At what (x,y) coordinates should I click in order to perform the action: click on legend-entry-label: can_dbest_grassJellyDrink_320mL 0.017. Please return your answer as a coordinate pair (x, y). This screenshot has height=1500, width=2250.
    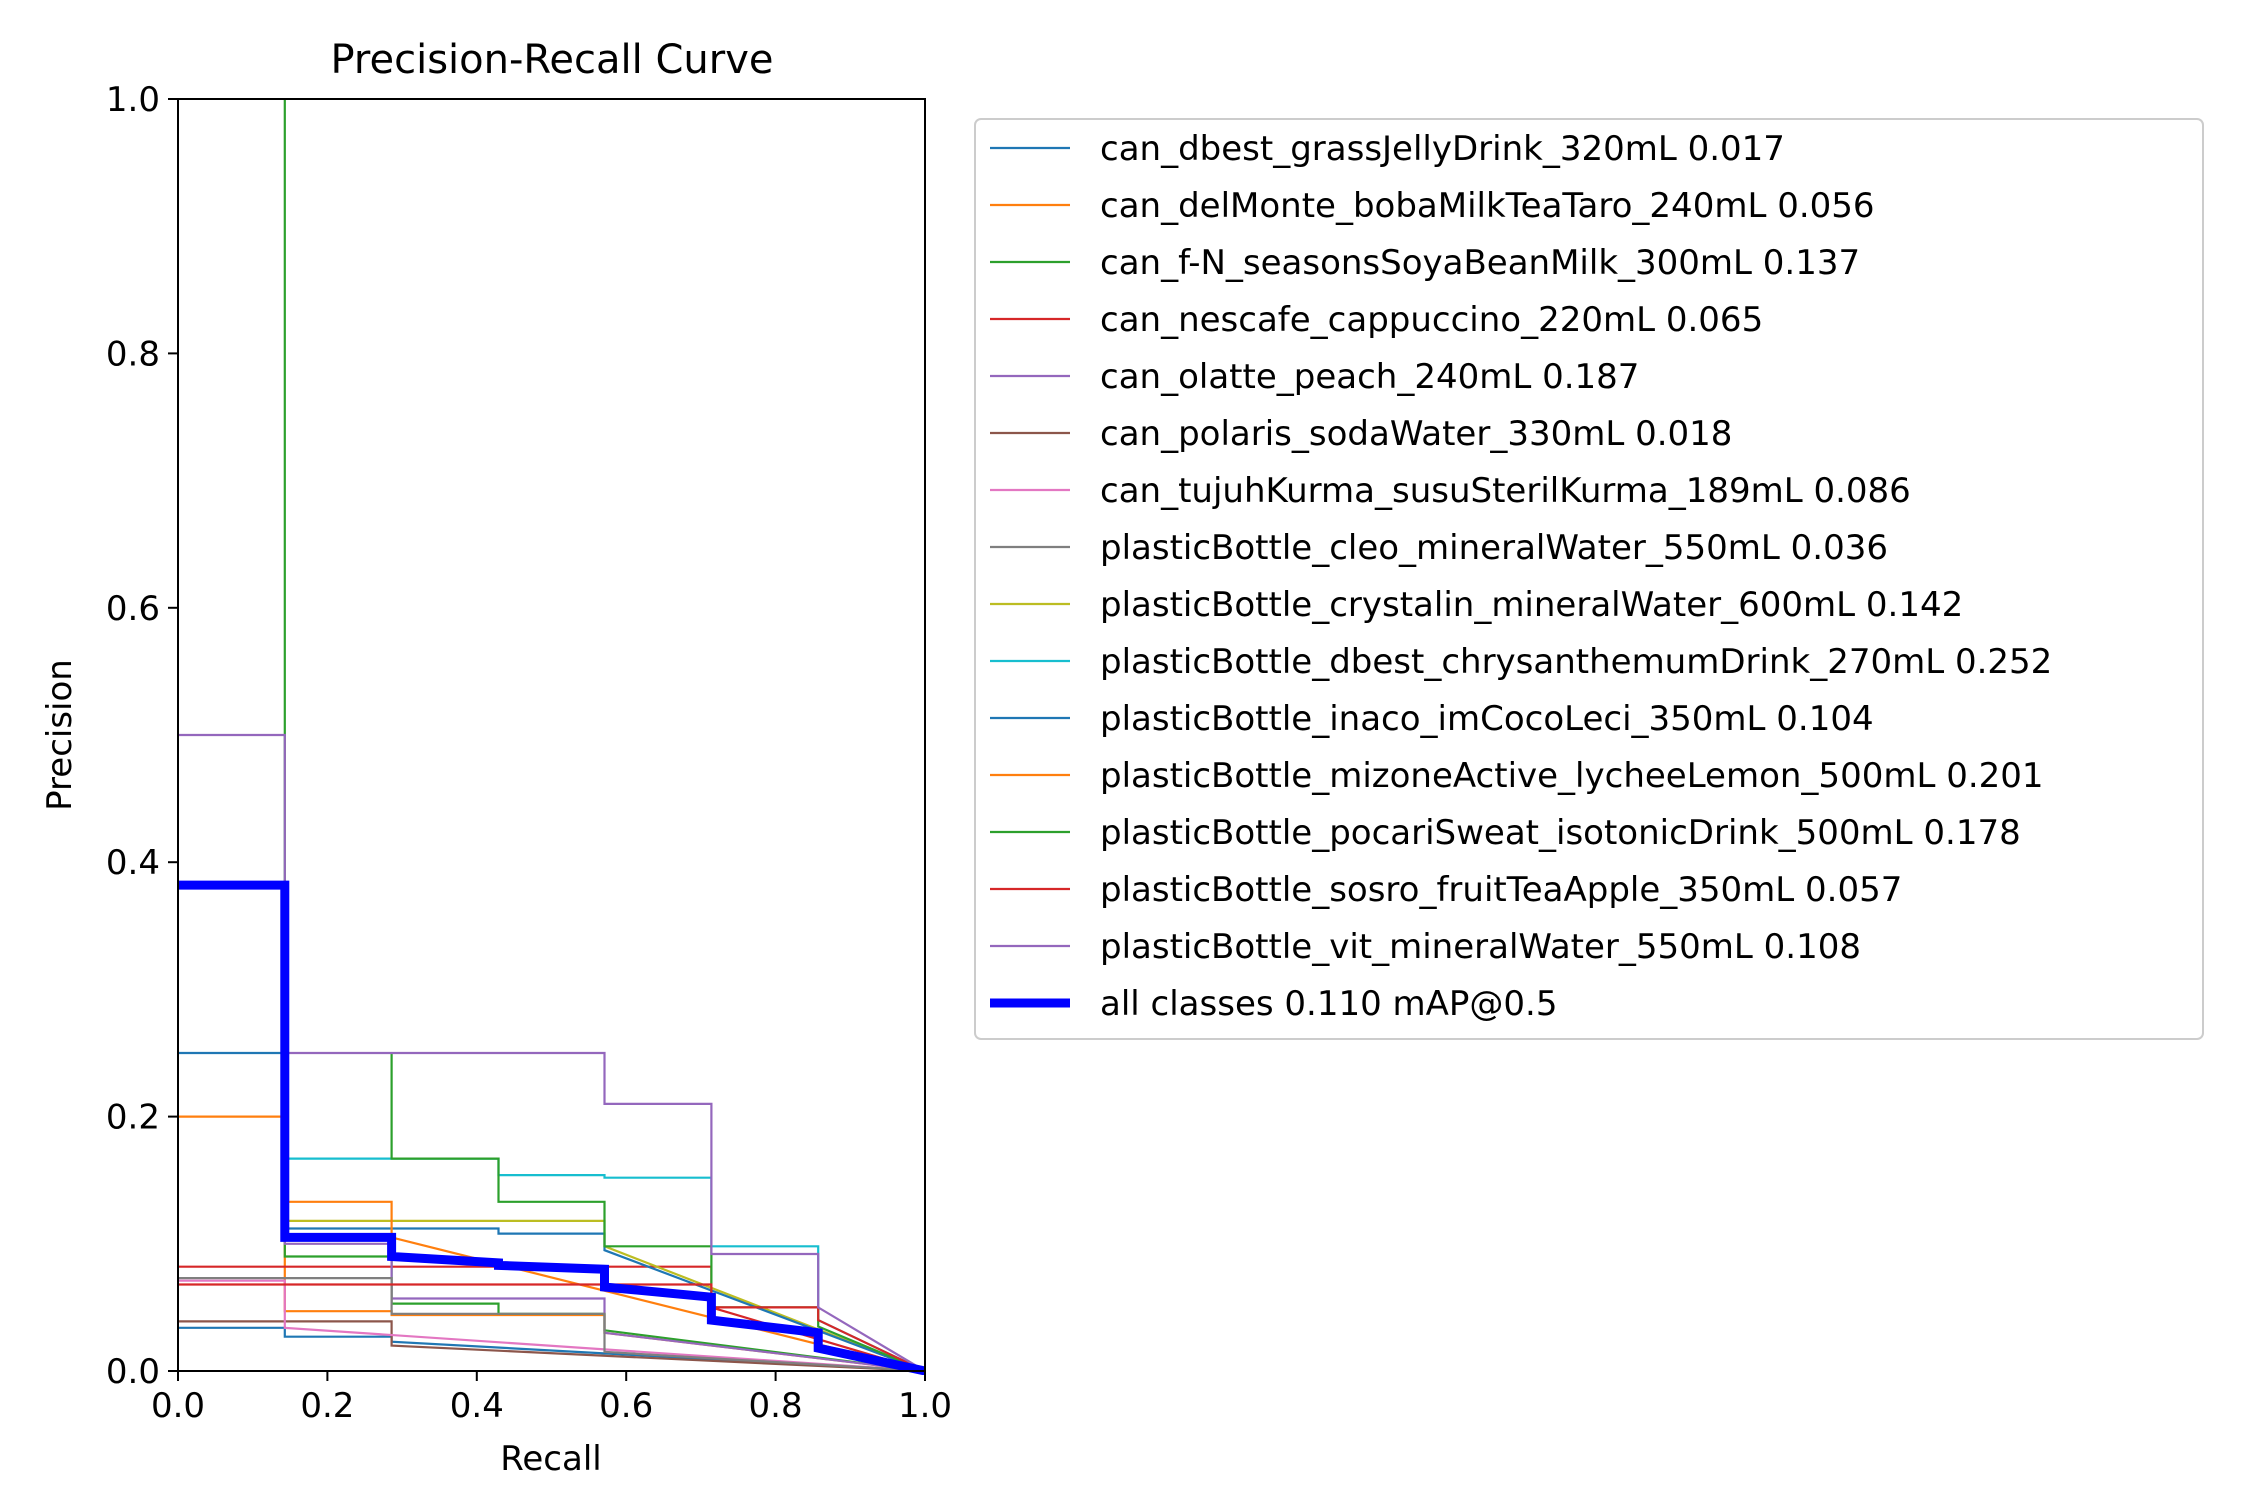
    Looking at the image, I should click on (1442, 149).